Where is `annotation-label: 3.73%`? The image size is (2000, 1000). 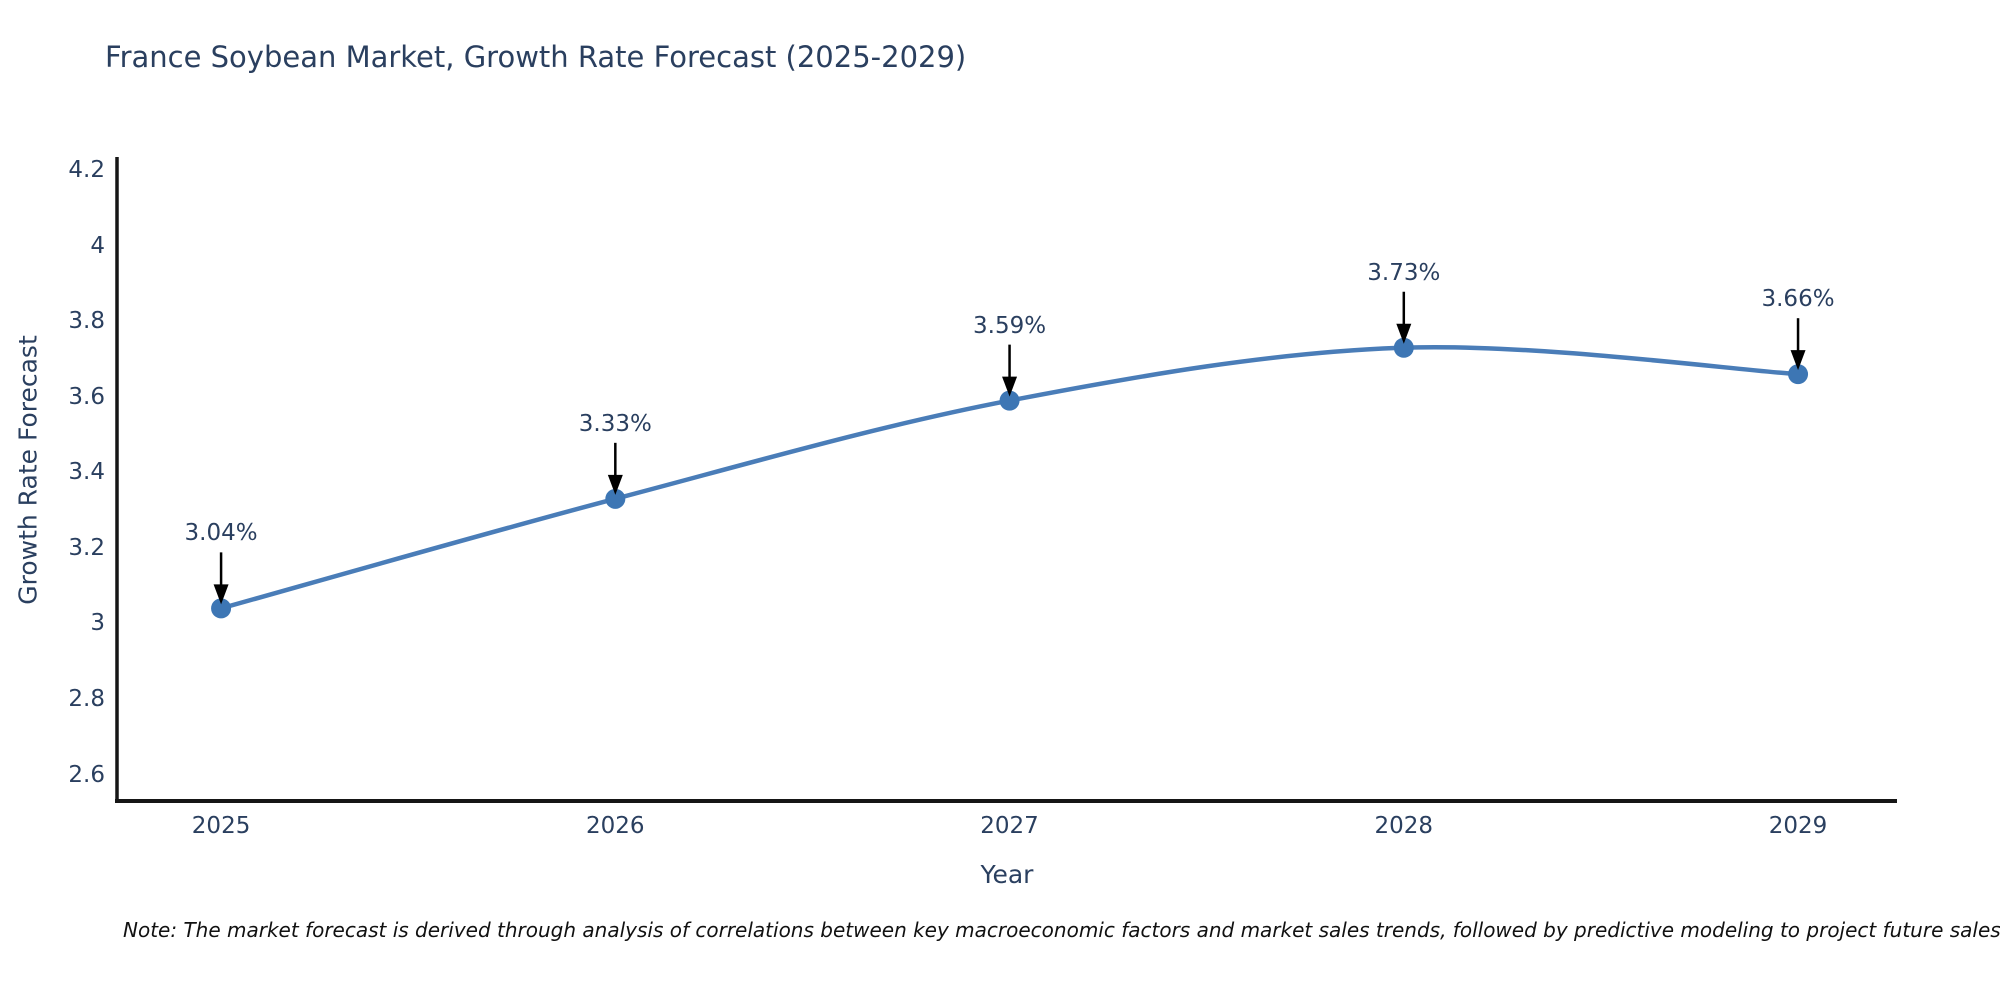
annotation-label: 3.73% is located at coordinates (1404, 272).